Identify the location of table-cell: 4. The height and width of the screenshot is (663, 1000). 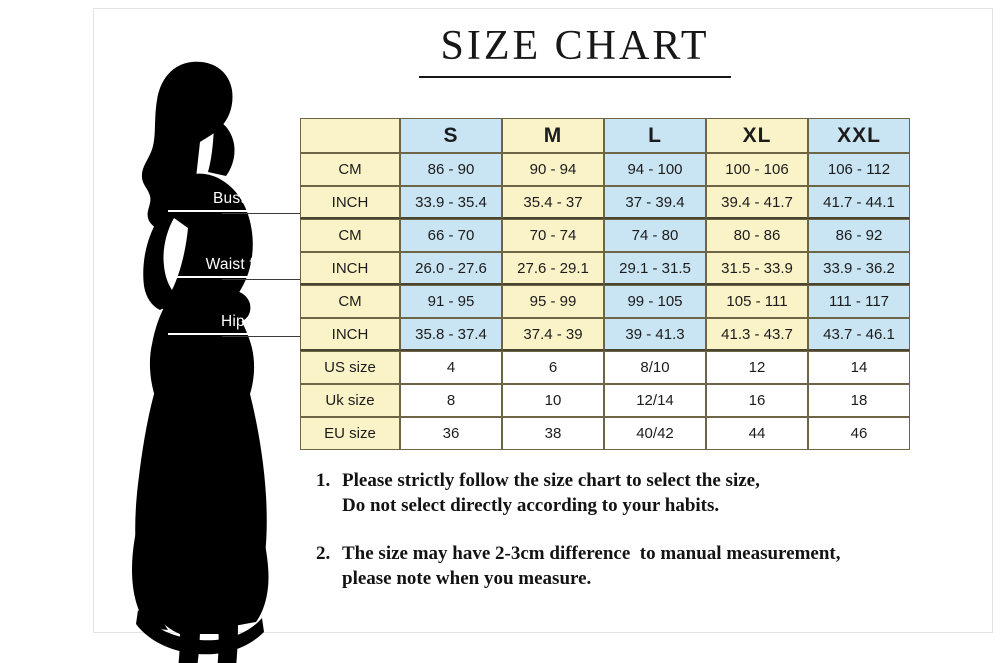
(451, 367).